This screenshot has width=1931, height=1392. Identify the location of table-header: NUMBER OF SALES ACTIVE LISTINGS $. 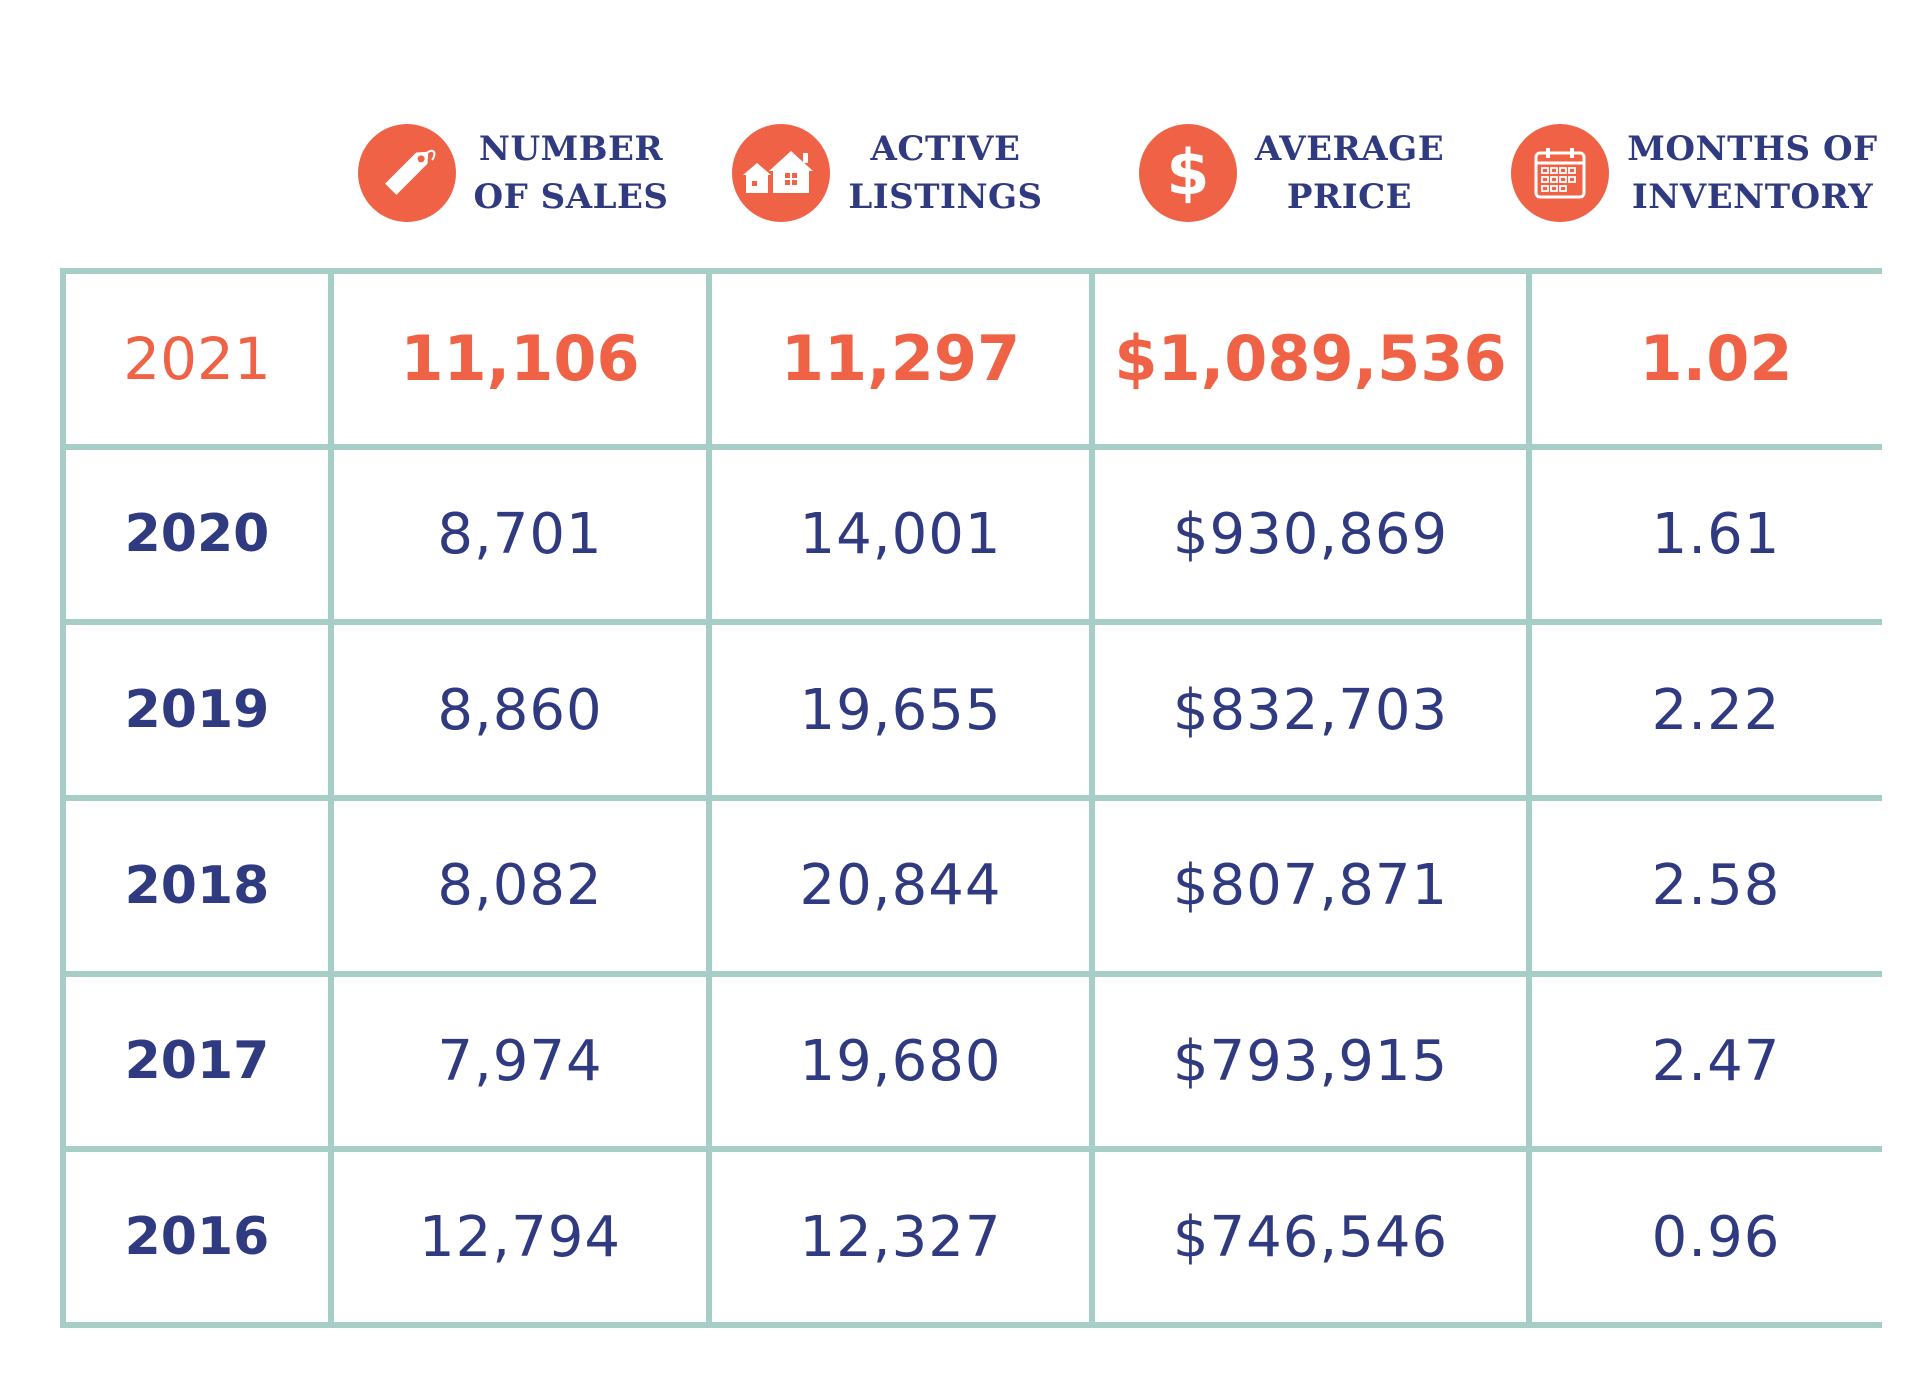
(1104, 172).